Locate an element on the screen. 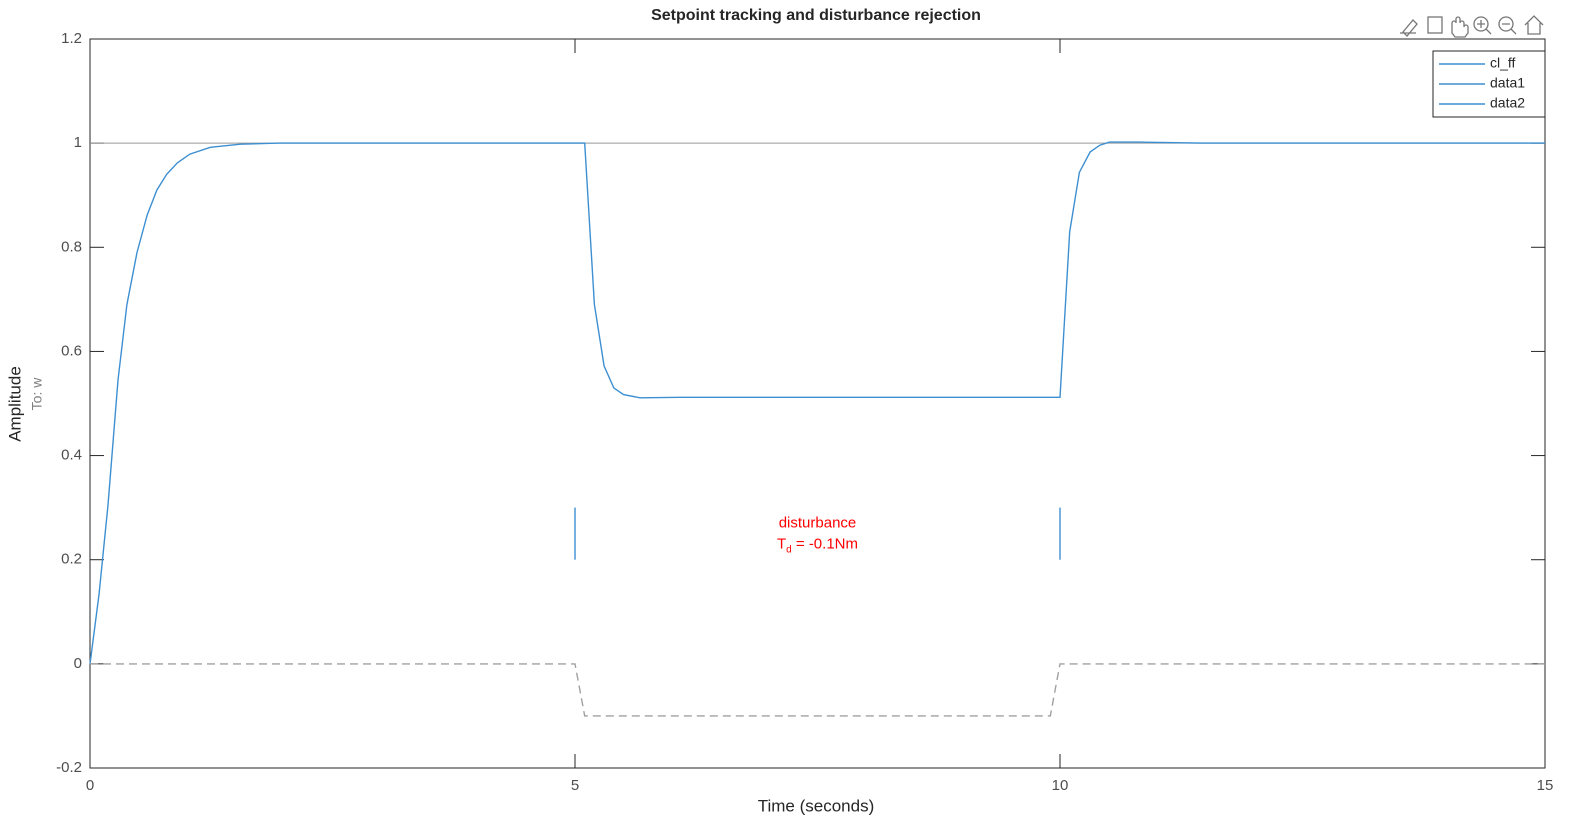  annotation-text: disturbance is located at coordinates (818, 523).